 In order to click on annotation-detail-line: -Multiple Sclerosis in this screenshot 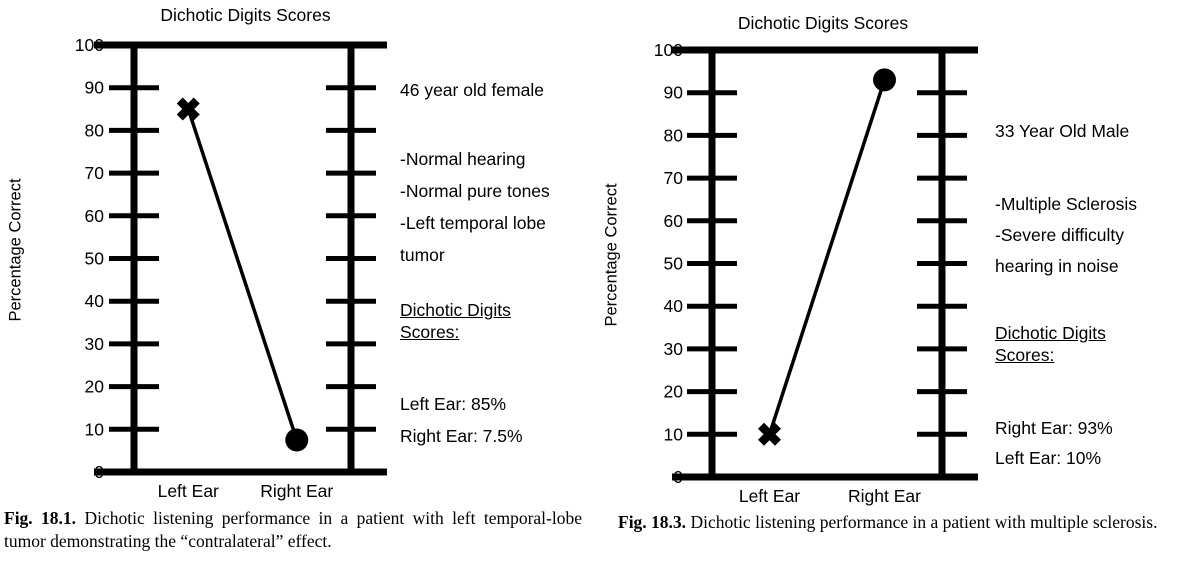, I will do `click(1066, 204)`.